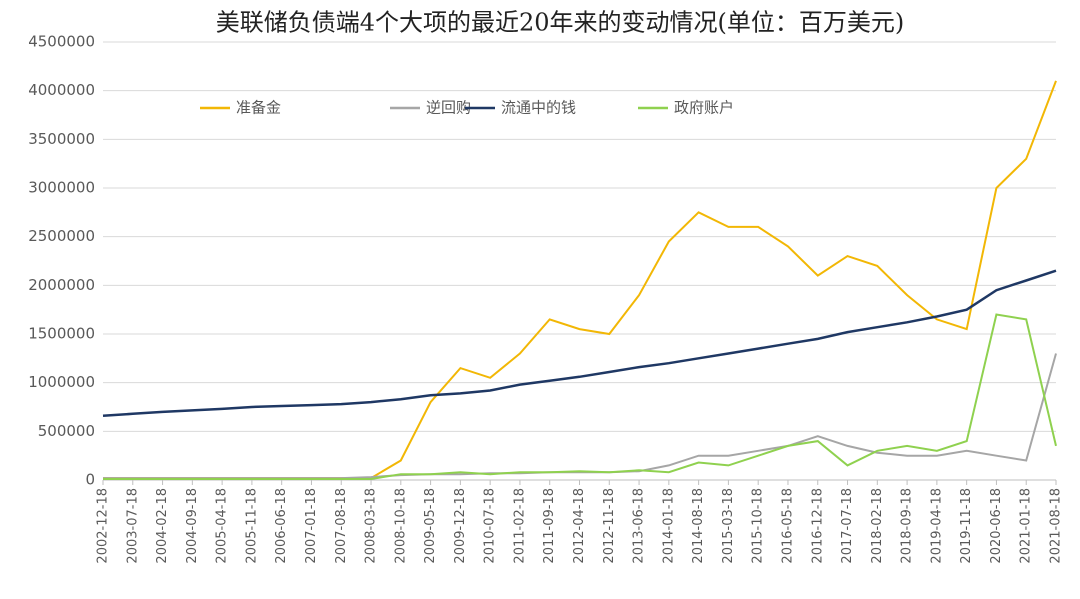  What do you see at coordinates (258, 108) in the screenshot?
I see `legend-label: 准备金` at bounding box center [258, 108].